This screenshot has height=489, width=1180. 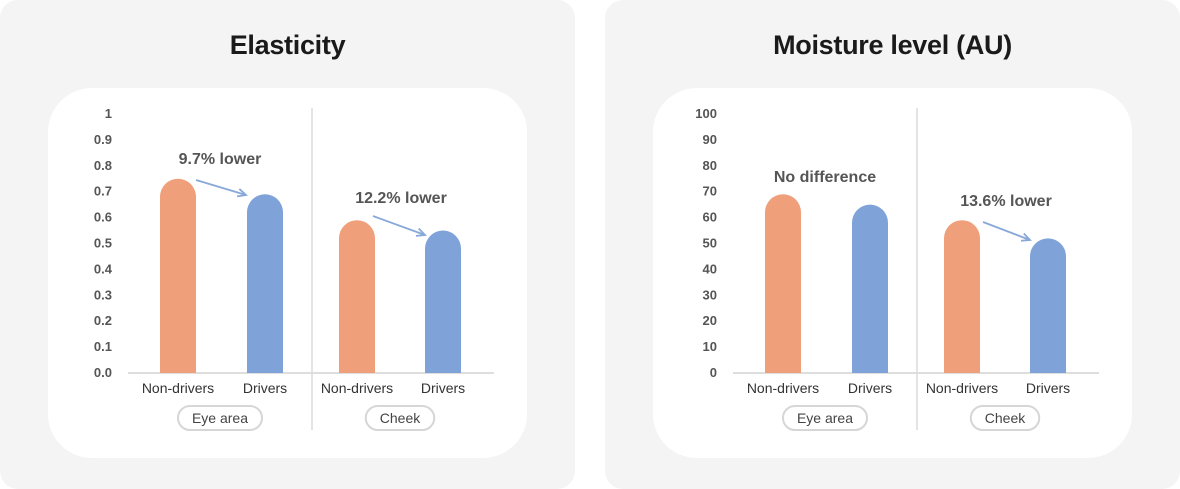 What do you see at coordinates (892, 45) in the screenshot?
I see `chart-title: Moisture level (AU)` at bounding box center [892, 45].